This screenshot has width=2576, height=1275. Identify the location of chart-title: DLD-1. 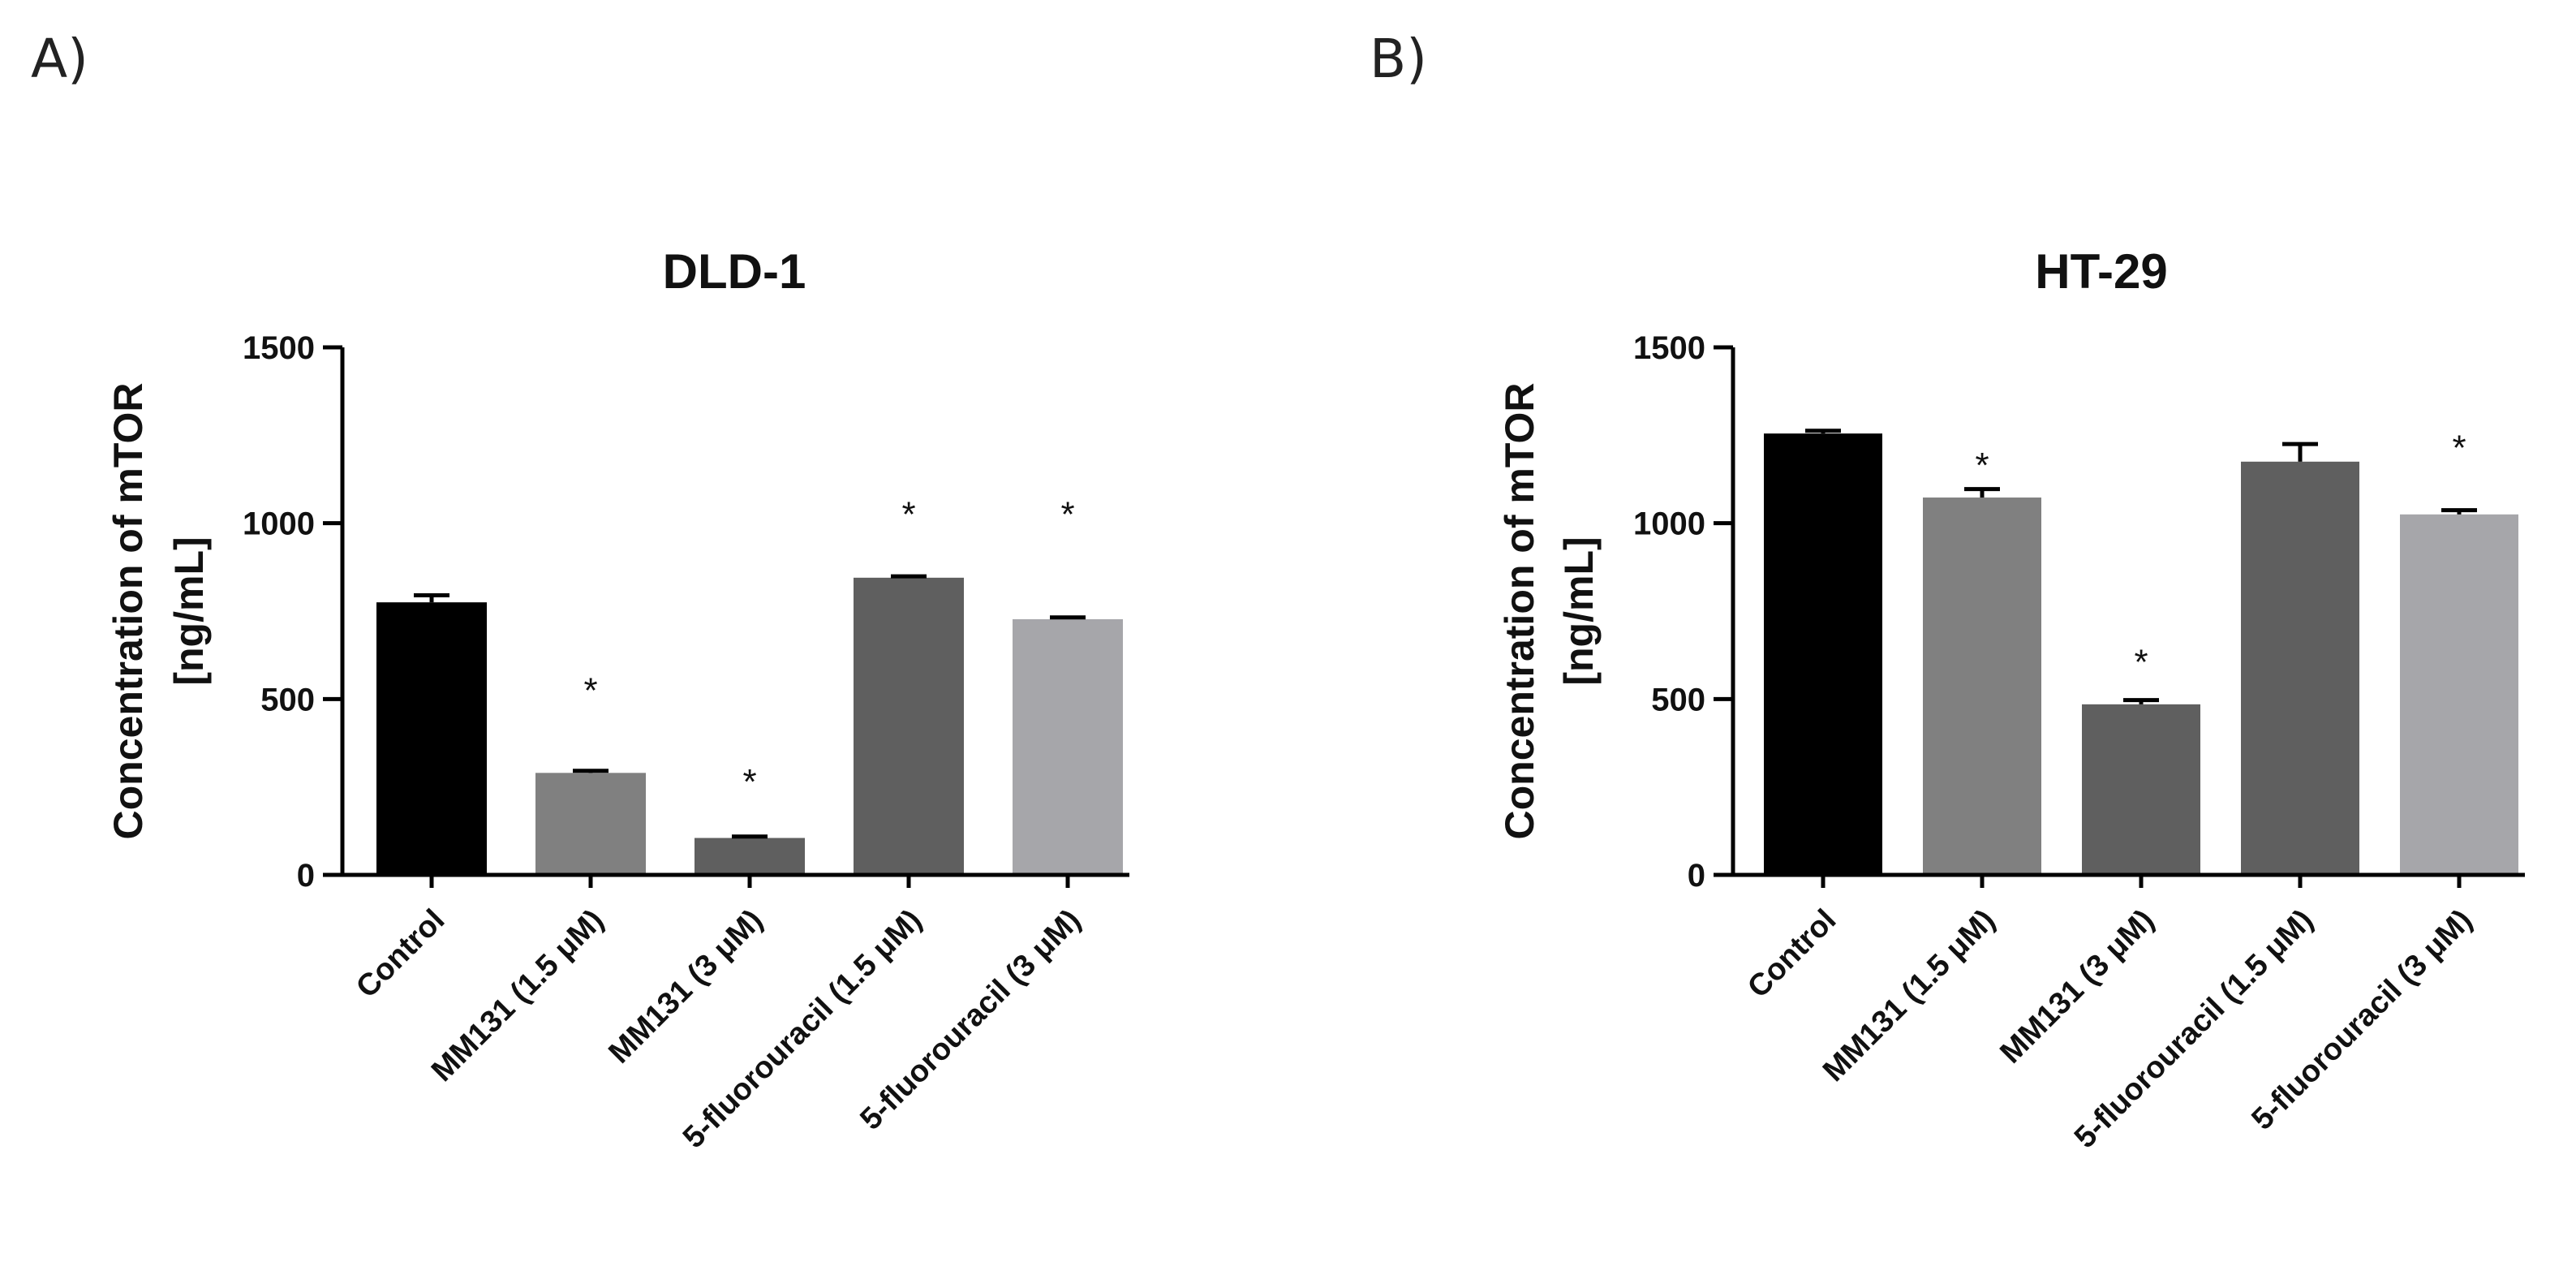
(734, 271).